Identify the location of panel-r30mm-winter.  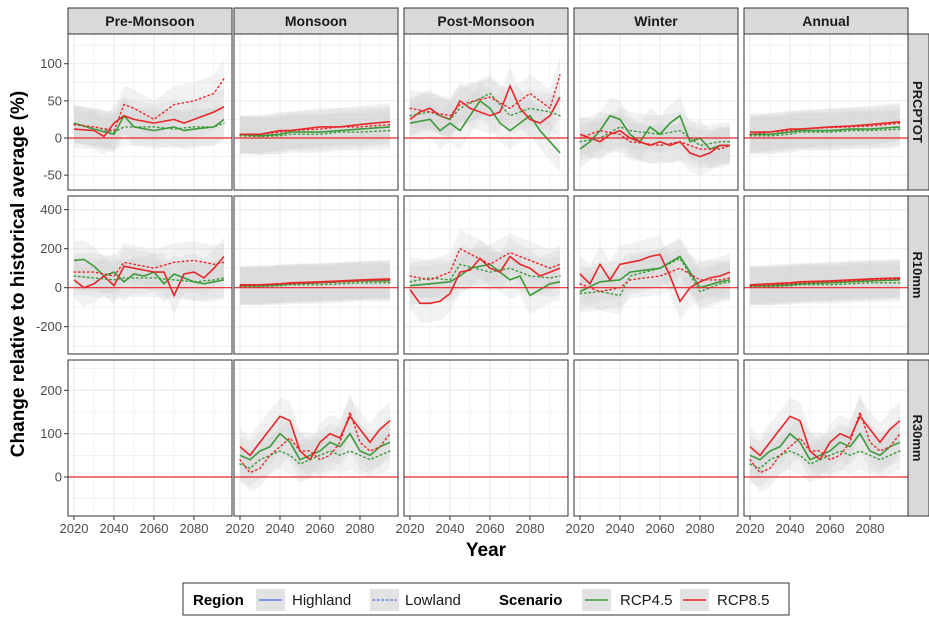
(656, 438).